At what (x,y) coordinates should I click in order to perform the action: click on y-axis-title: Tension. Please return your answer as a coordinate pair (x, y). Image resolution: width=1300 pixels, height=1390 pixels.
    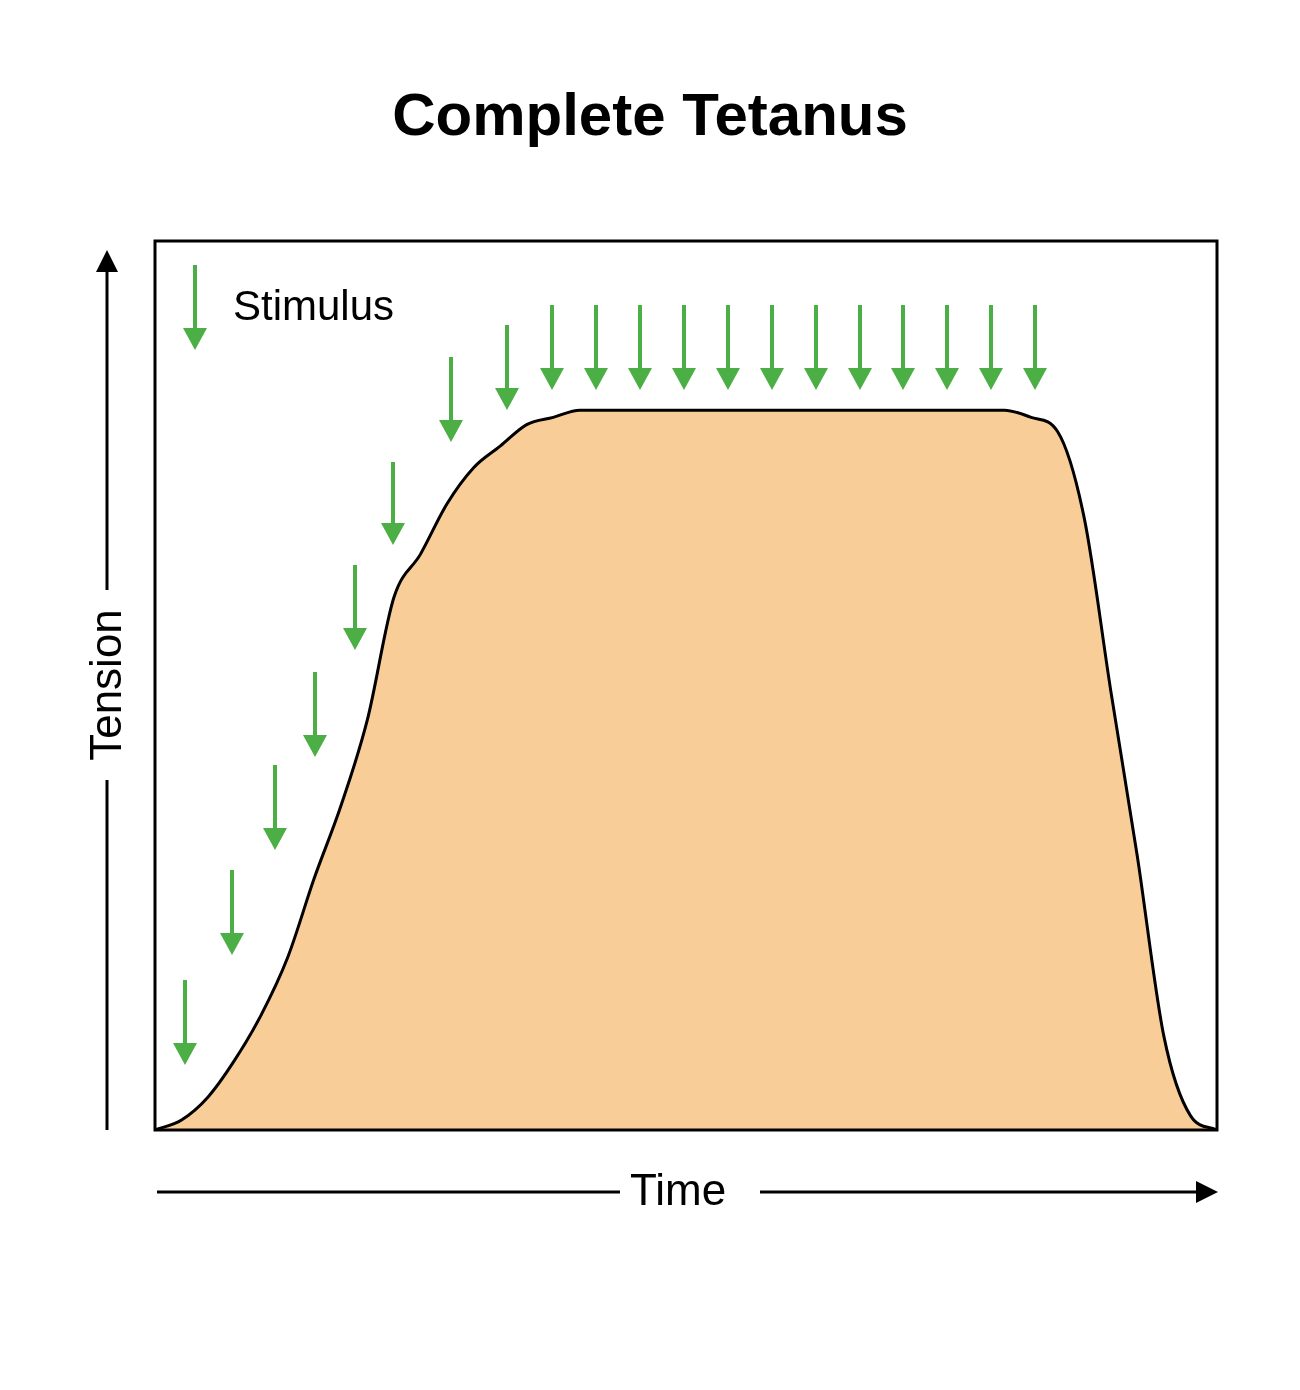
    Looking at the image, I should click on (106, 685).